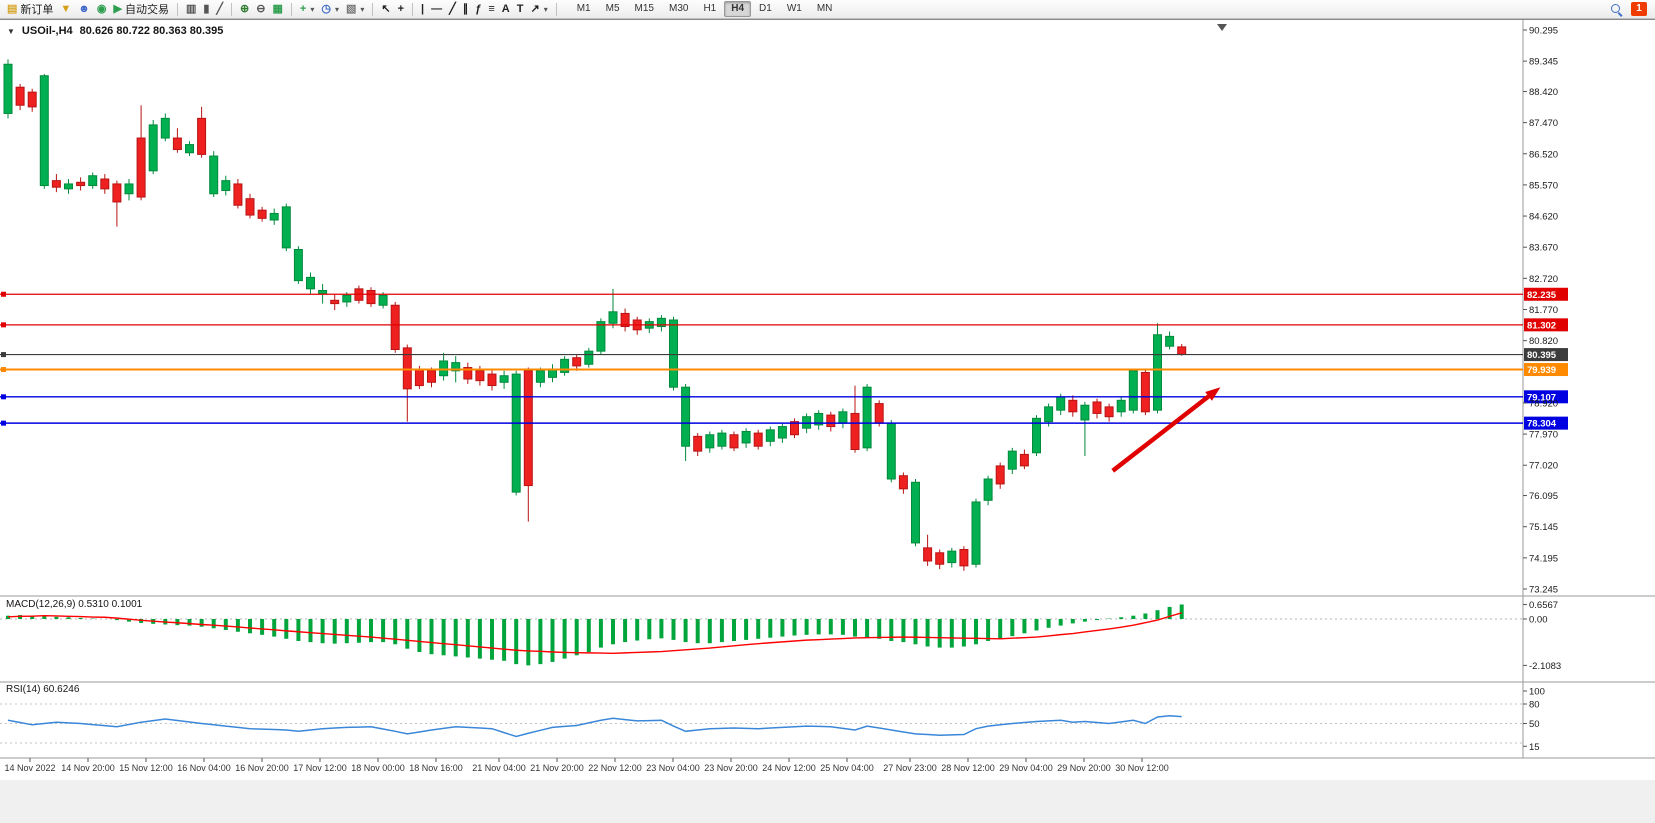 The height and width of the screenshot is (823, 1655). I want to click on trendline-icon: ╱, so click(452, 9).